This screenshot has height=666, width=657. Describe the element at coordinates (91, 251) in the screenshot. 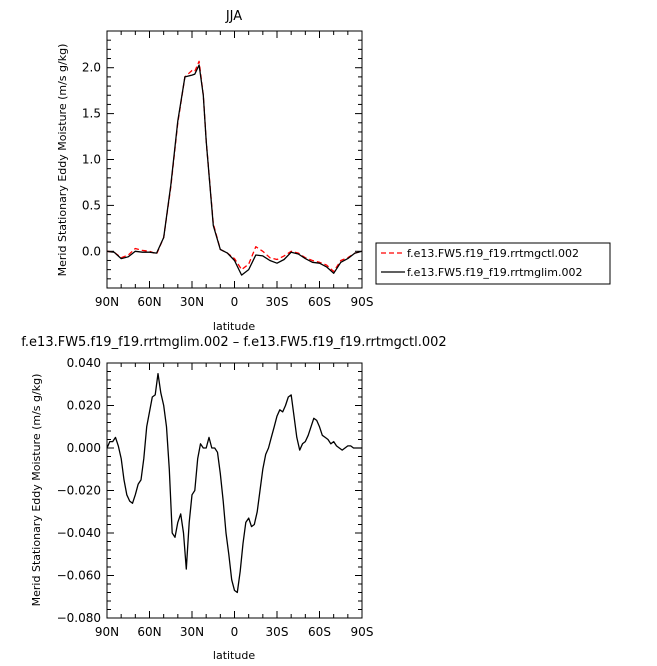

I see `y-tick-label: 0.0` at that location.